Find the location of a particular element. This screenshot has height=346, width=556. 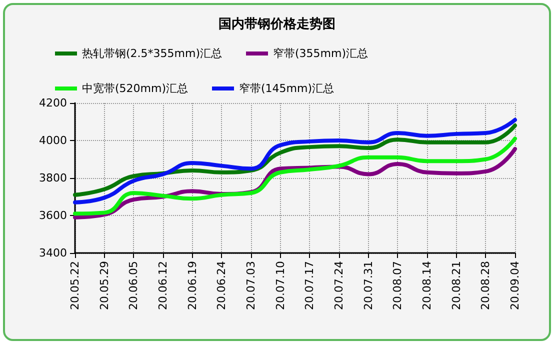

legend-label: 窄带(145mm)汇总 is located at coordinates (286, 88).